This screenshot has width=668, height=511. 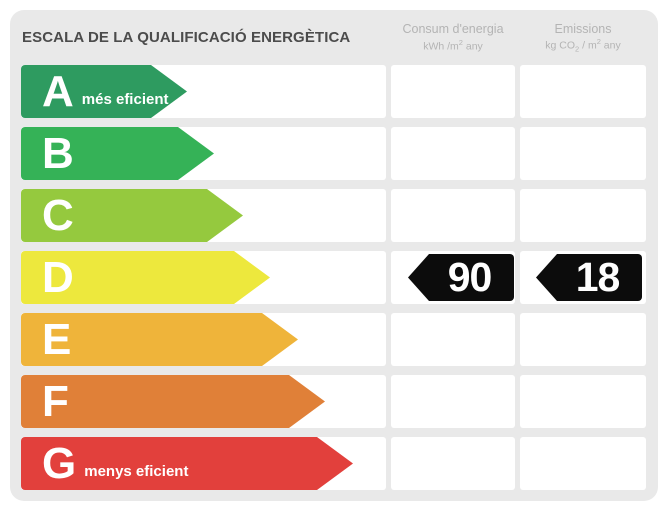 What do you see at coordinates (145, 277) in the screenshot?
I see `grade-arrow: D` at bounding box center [145, 277].